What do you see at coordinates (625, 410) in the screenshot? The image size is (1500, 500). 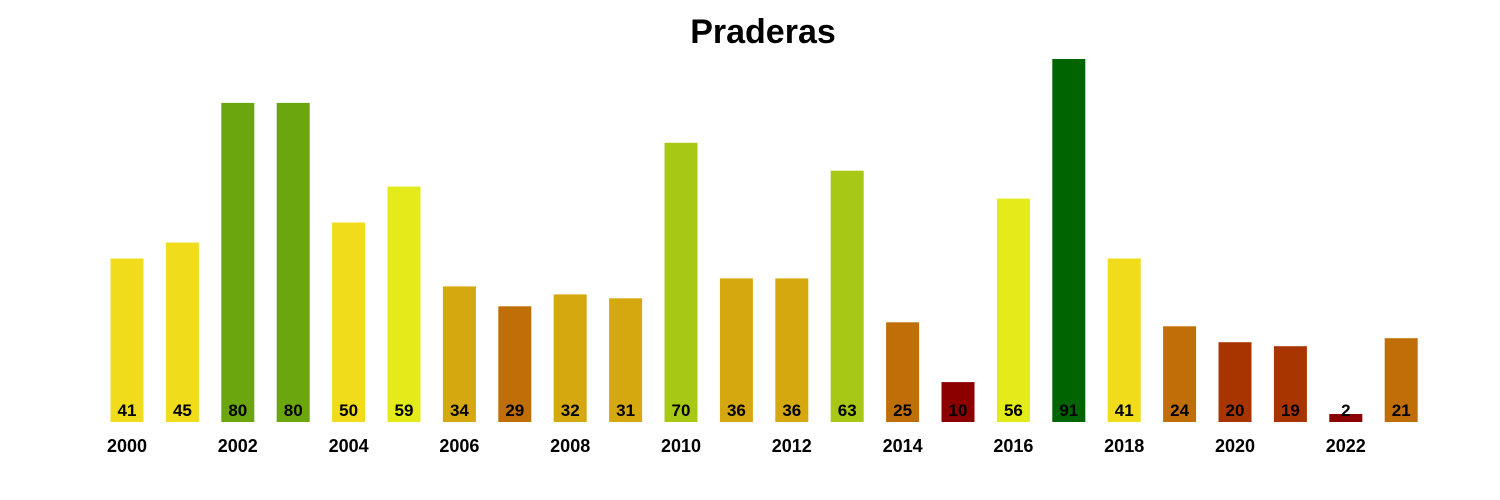 I see `data-label-2009: 31` at bounding box center [625, 410].